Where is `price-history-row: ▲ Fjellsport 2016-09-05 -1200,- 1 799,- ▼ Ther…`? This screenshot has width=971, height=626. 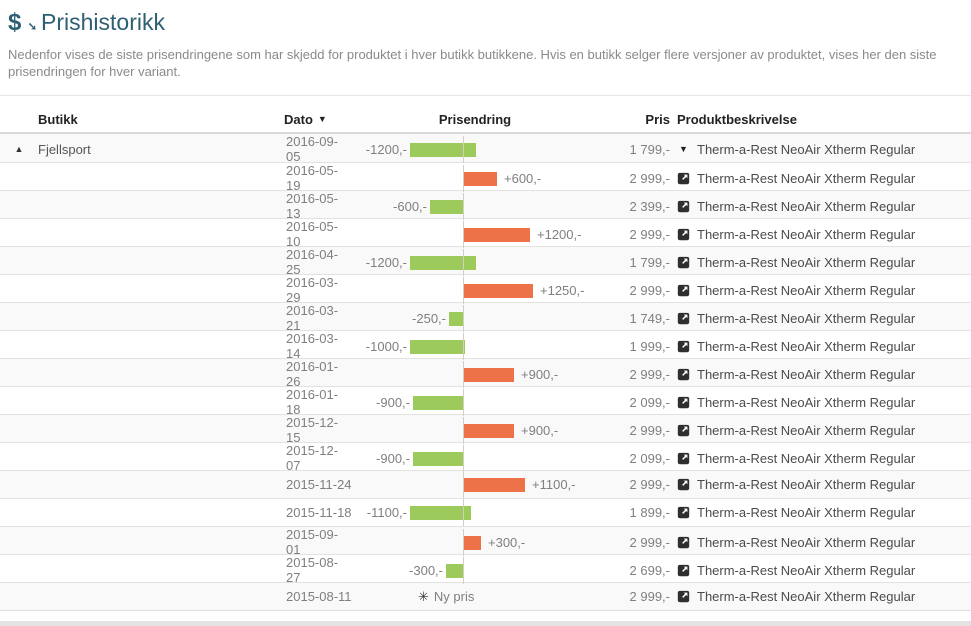 price-history-row: ▲ Fjellsport 2016-09-05 -1200,- 1 799,- ▼ Ther… is located at coordinates (485, 149).